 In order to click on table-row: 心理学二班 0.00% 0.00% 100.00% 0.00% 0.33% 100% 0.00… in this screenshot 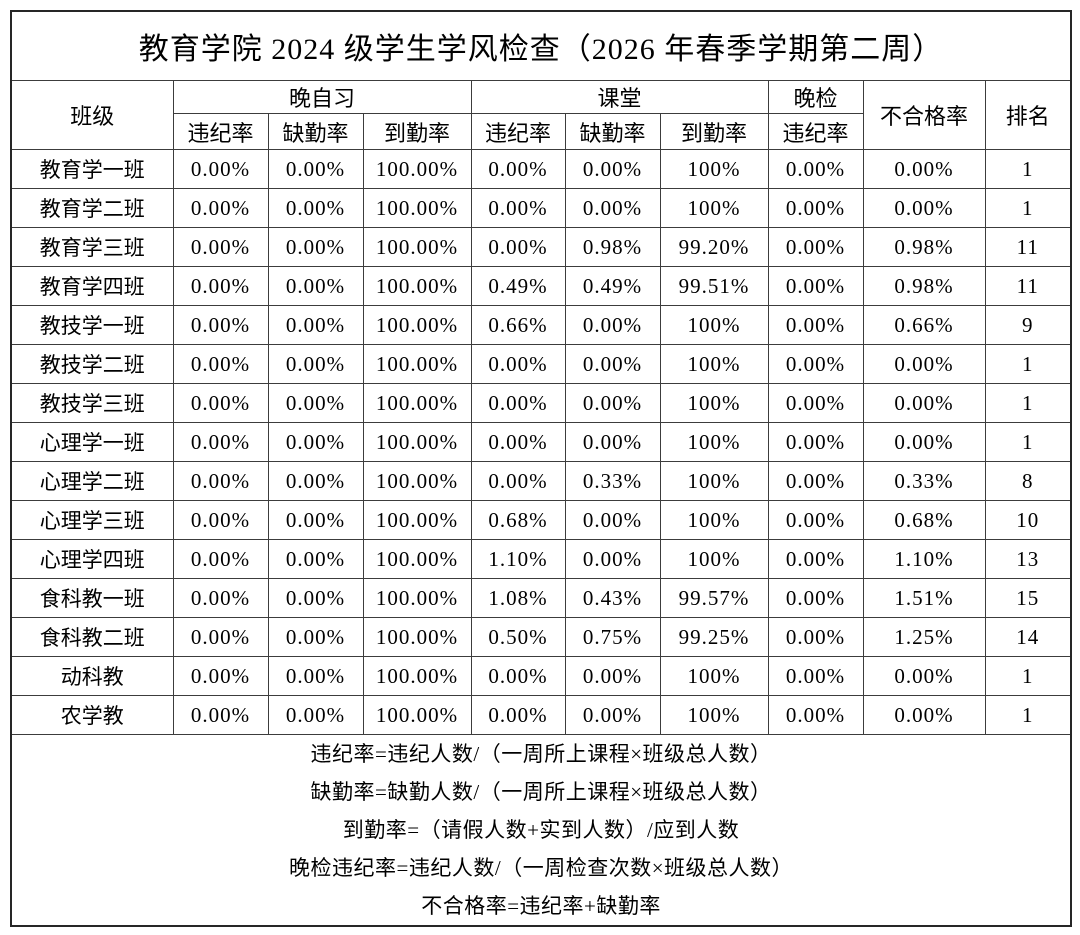, I will do `click(541, 481)`.